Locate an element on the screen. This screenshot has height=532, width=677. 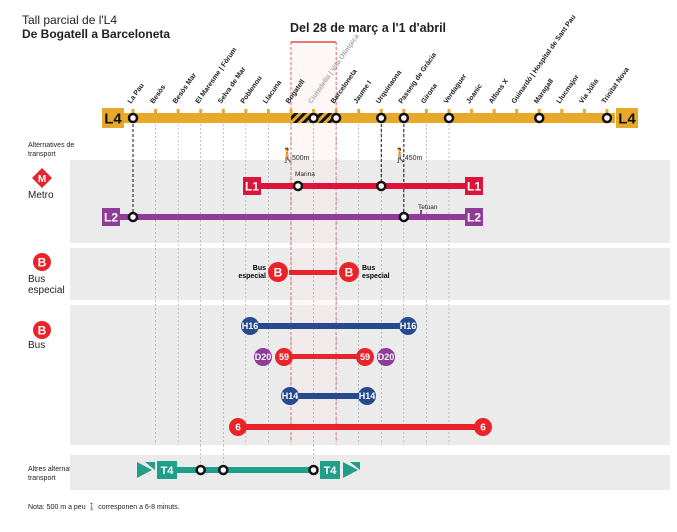
note-tail: corresponen a 6-8 minuts. is located at coordinates (139, 507).